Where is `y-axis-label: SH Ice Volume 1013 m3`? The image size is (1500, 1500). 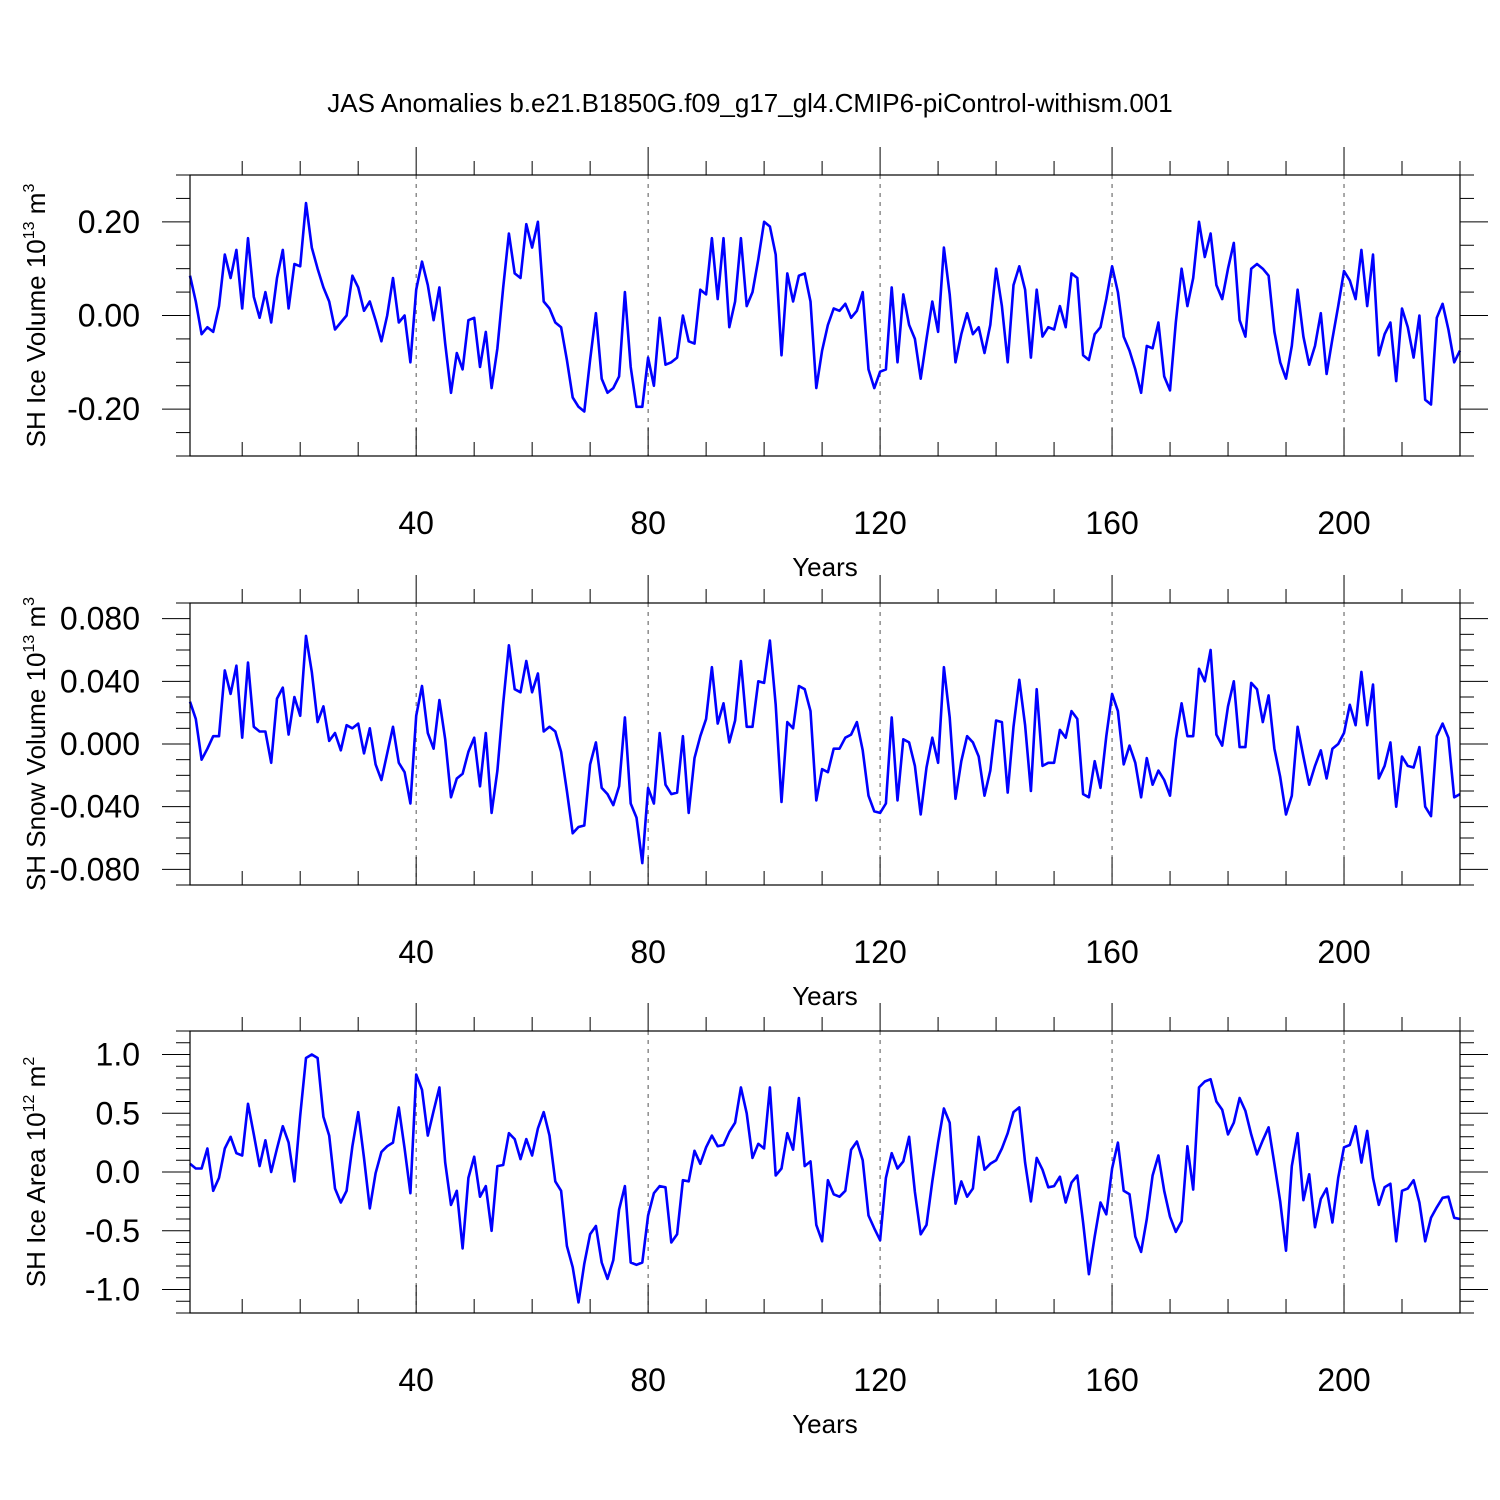 y-axis-label: SH Ice Volume 1013 m3 is located at coordinates (36, 316).